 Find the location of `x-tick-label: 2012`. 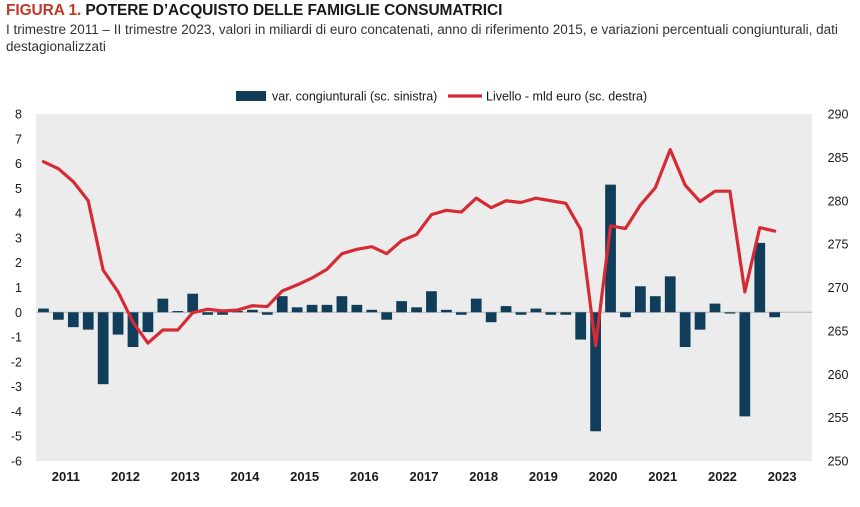

x-tick-label: 2012 is located at coordinates (125, 476).